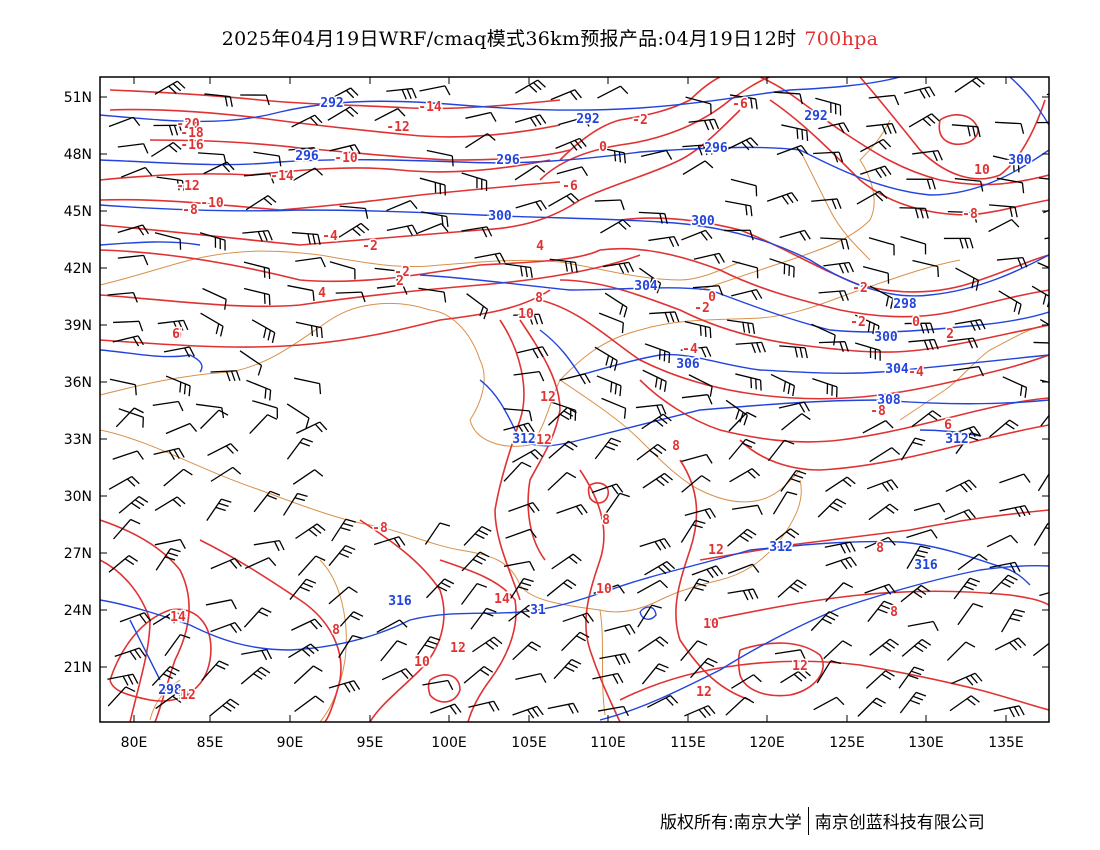 Image resolution: width=1100 pixels, height=850 pixels. What do you see at coordinates (449, 743) in the screenshot?
I see `lon-label: 100E` at bounding box center [449, 743].